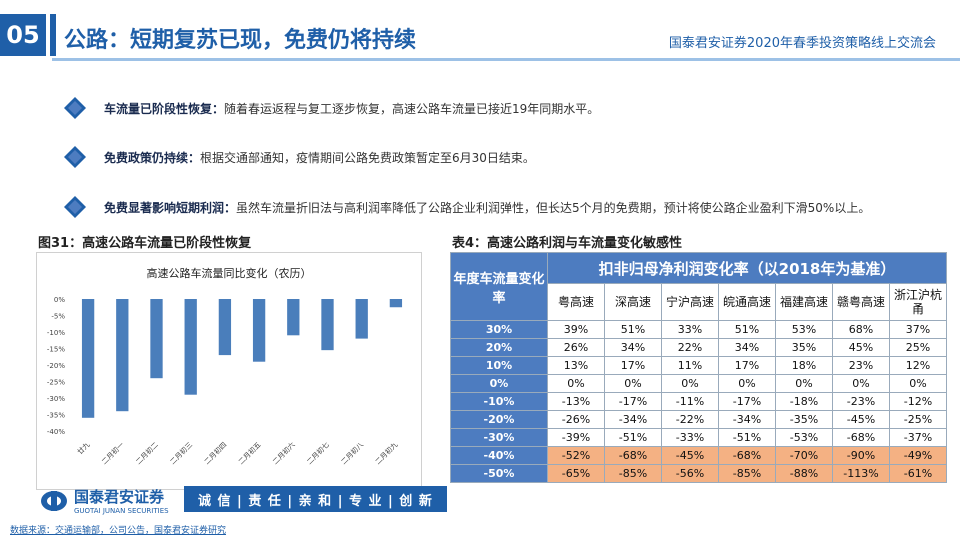 The height and width of the screenshot is (540, 960). What do you see at coordinates (918, 347) in the screenshot?
I see `table-cell: 25%` at bounding box center [918, 347].